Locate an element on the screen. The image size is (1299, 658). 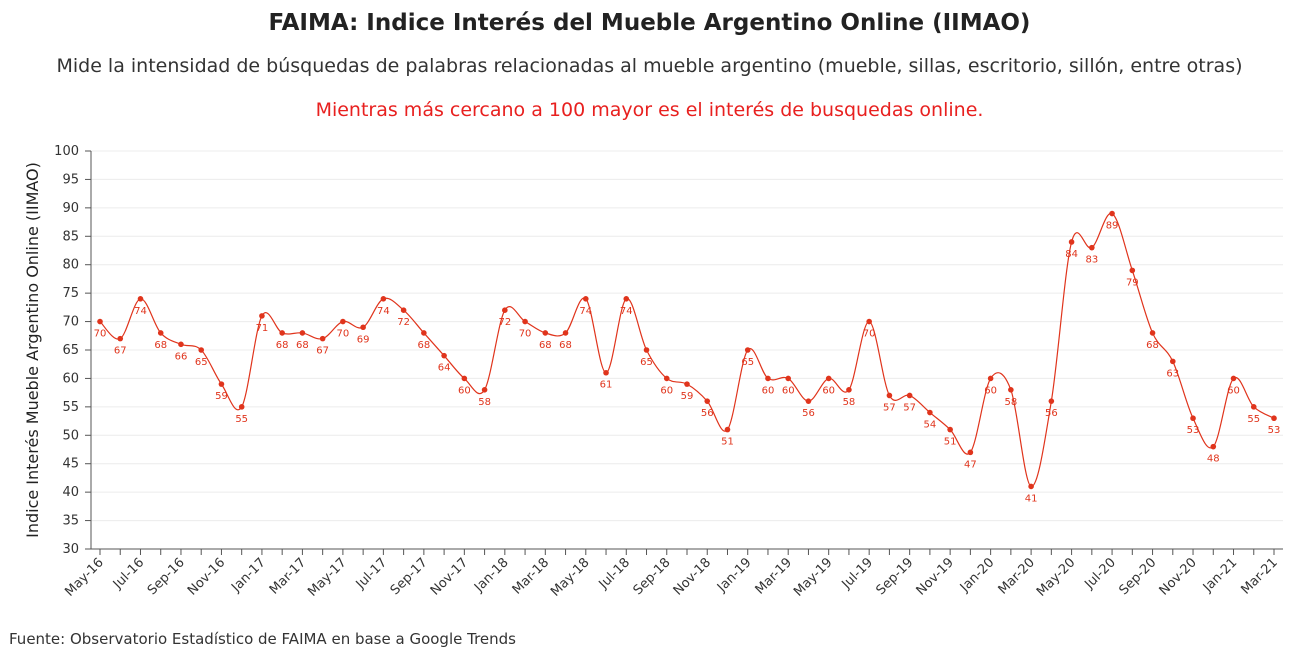
data-label: 83 is located at coordinates (1091, 260).